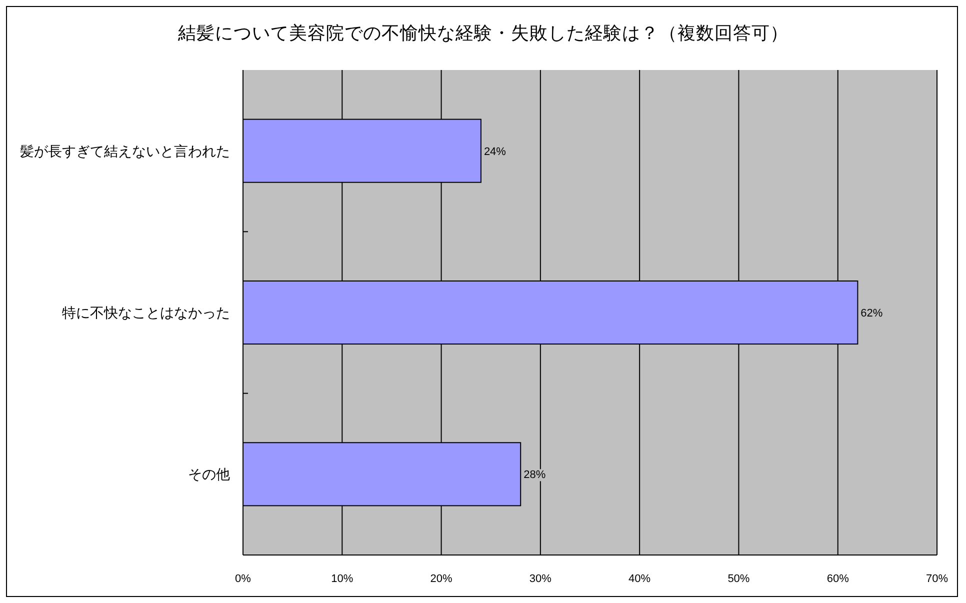  I want to click on data-label: 24%, so click(495, 152).